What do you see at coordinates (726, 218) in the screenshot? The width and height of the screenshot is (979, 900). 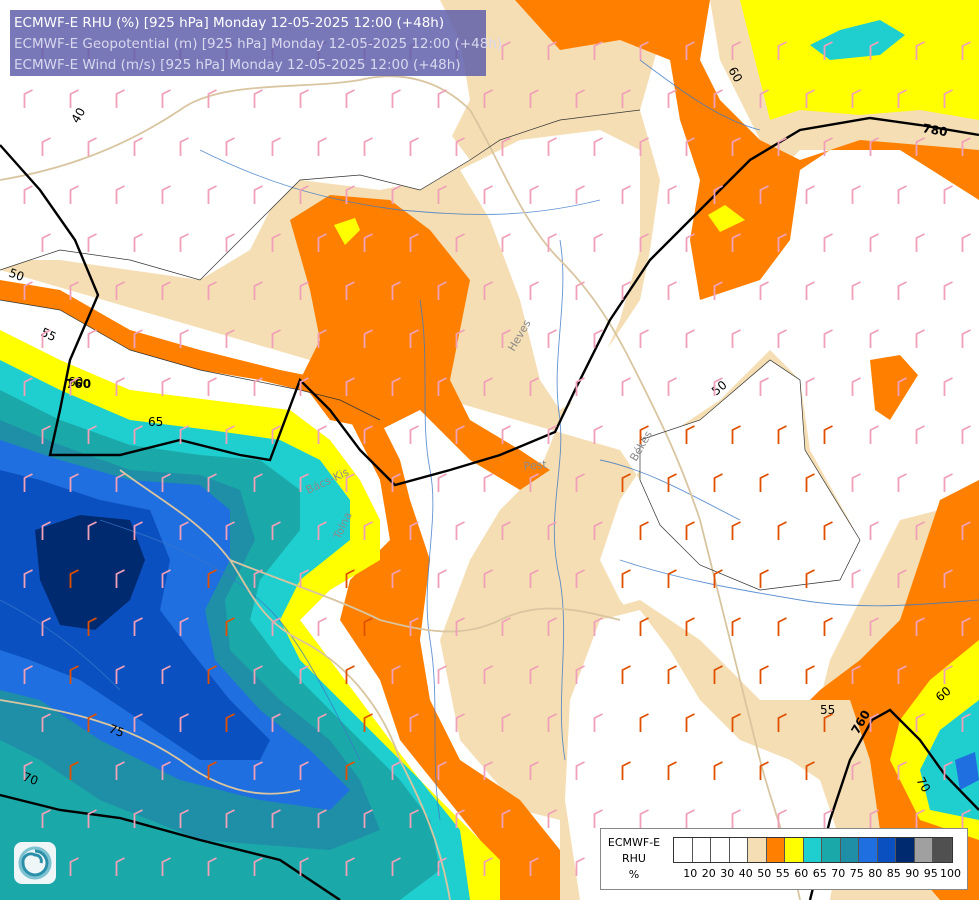 I see `rhu-zone-60-65-patch2` at bounding box center [726, 218].